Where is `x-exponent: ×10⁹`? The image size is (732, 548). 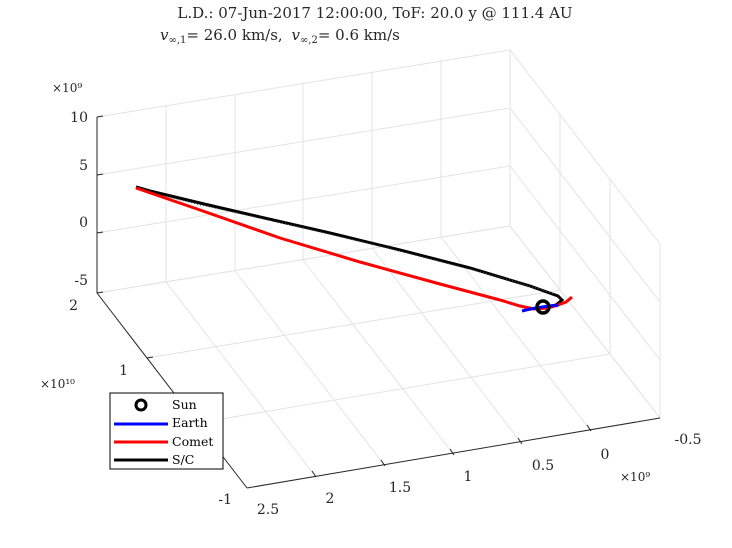
x-exponent: ×10⁹ is located at coordinates (635, 477).